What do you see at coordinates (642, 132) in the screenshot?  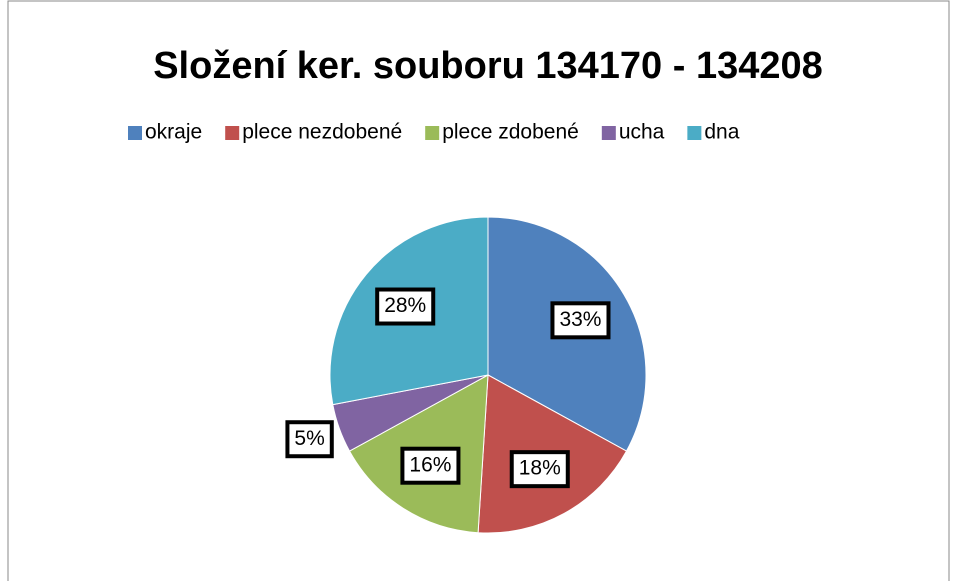 I see `legend-label: ucha` at bounding box center [642, 132].